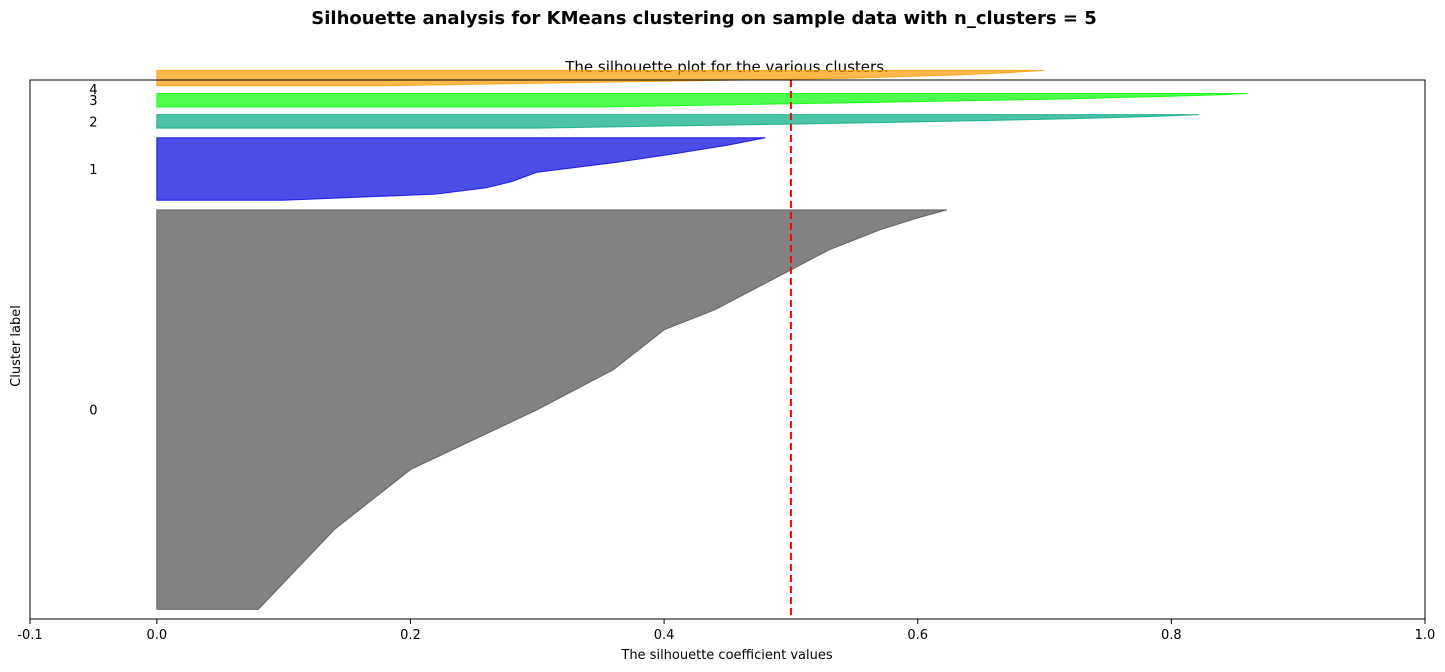 This screenshot has height=672, width=1445. Describe the element at coordinates (664, 635) in the screenshot. I see `x-tick-label: 0.4` at that location.